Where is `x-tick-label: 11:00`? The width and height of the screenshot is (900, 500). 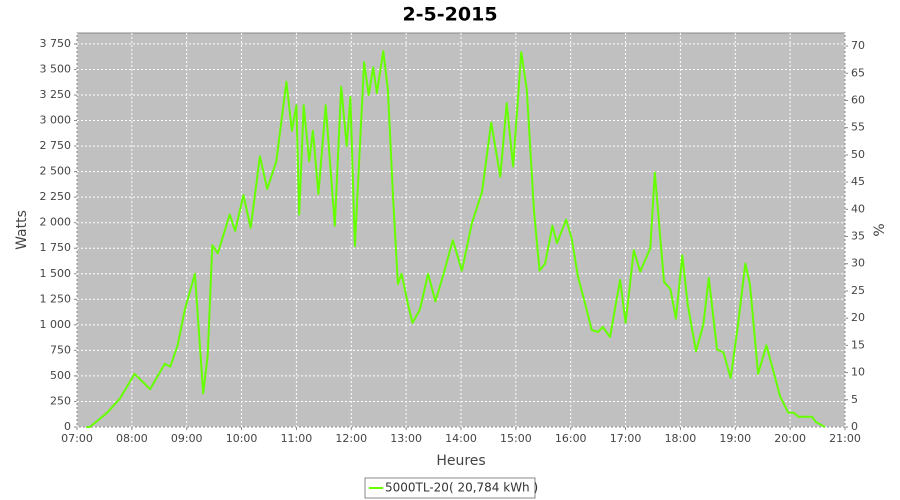 x-tick-label: 11:00 is located at coordinates (297, 438).